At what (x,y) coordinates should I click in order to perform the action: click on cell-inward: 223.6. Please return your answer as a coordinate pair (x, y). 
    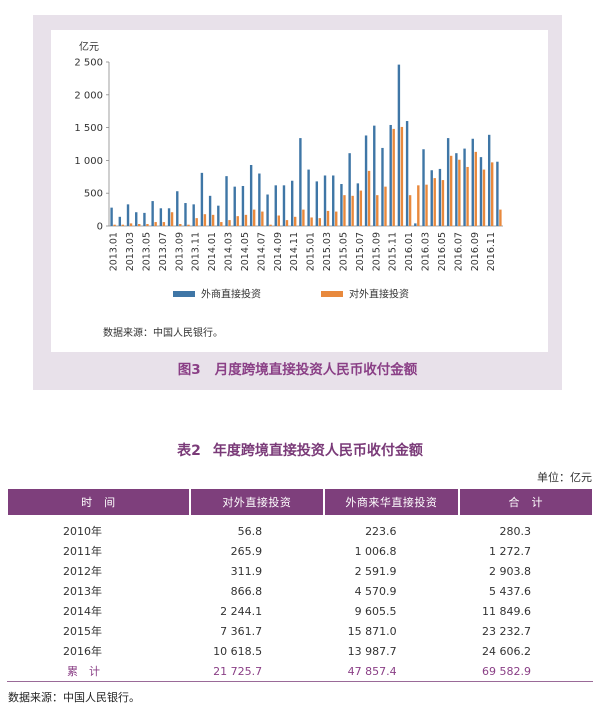
    Looking at the image, I should click on (381, 531).